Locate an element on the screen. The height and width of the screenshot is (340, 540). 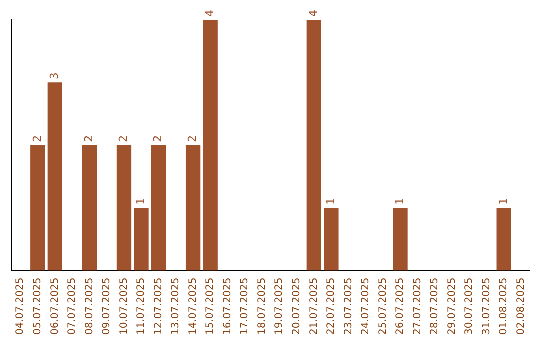
x-tick-label: 29.07.2025 is located at coordinates (452, 307).